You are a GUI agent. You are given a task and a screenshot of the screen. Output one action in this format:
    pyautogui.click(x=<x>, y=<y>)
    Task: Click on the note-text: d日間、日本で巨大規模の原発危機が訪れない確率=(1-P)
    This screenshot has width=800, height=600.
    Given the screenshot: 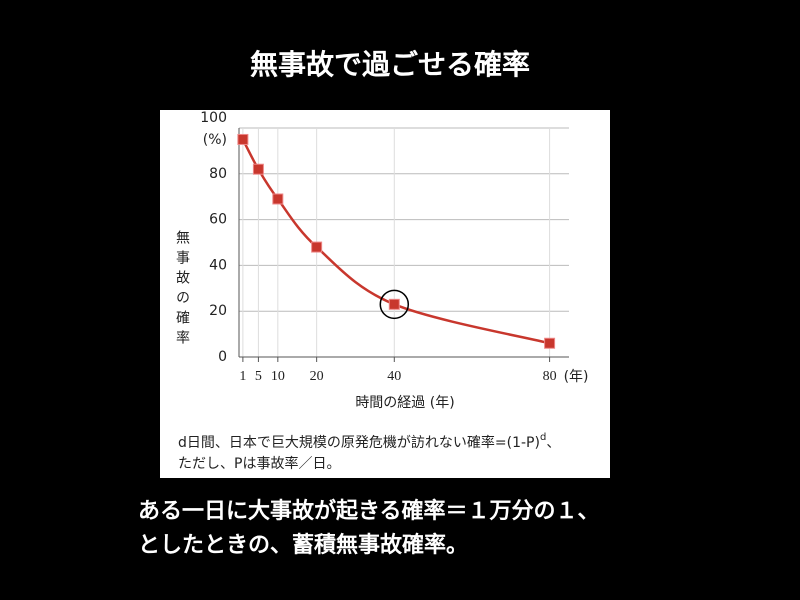 What is the action you would take?
    pyautogui.click(x=359, y=442)
    